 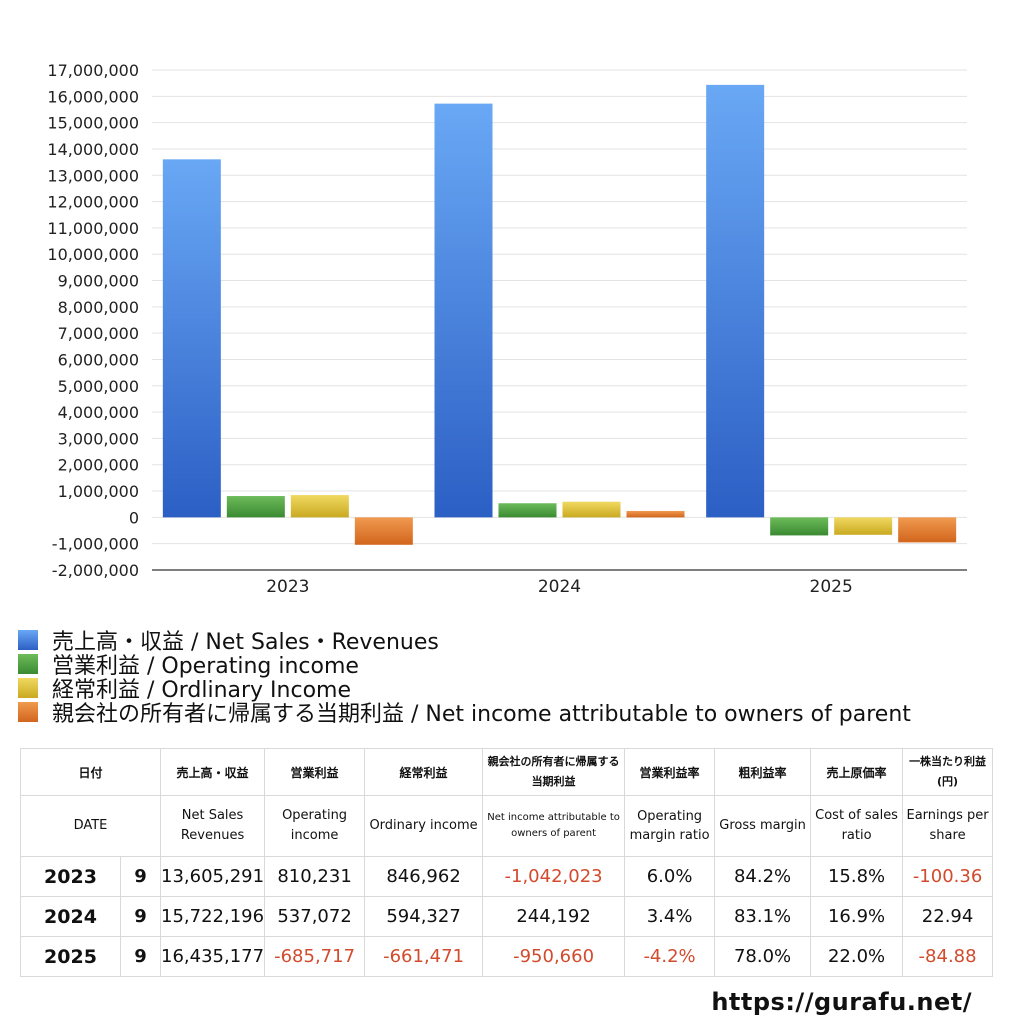 What do you see at coordinates (70, 916) in the screenshot?
I see `cell-year: 2024` at bounding box center [70, 916].